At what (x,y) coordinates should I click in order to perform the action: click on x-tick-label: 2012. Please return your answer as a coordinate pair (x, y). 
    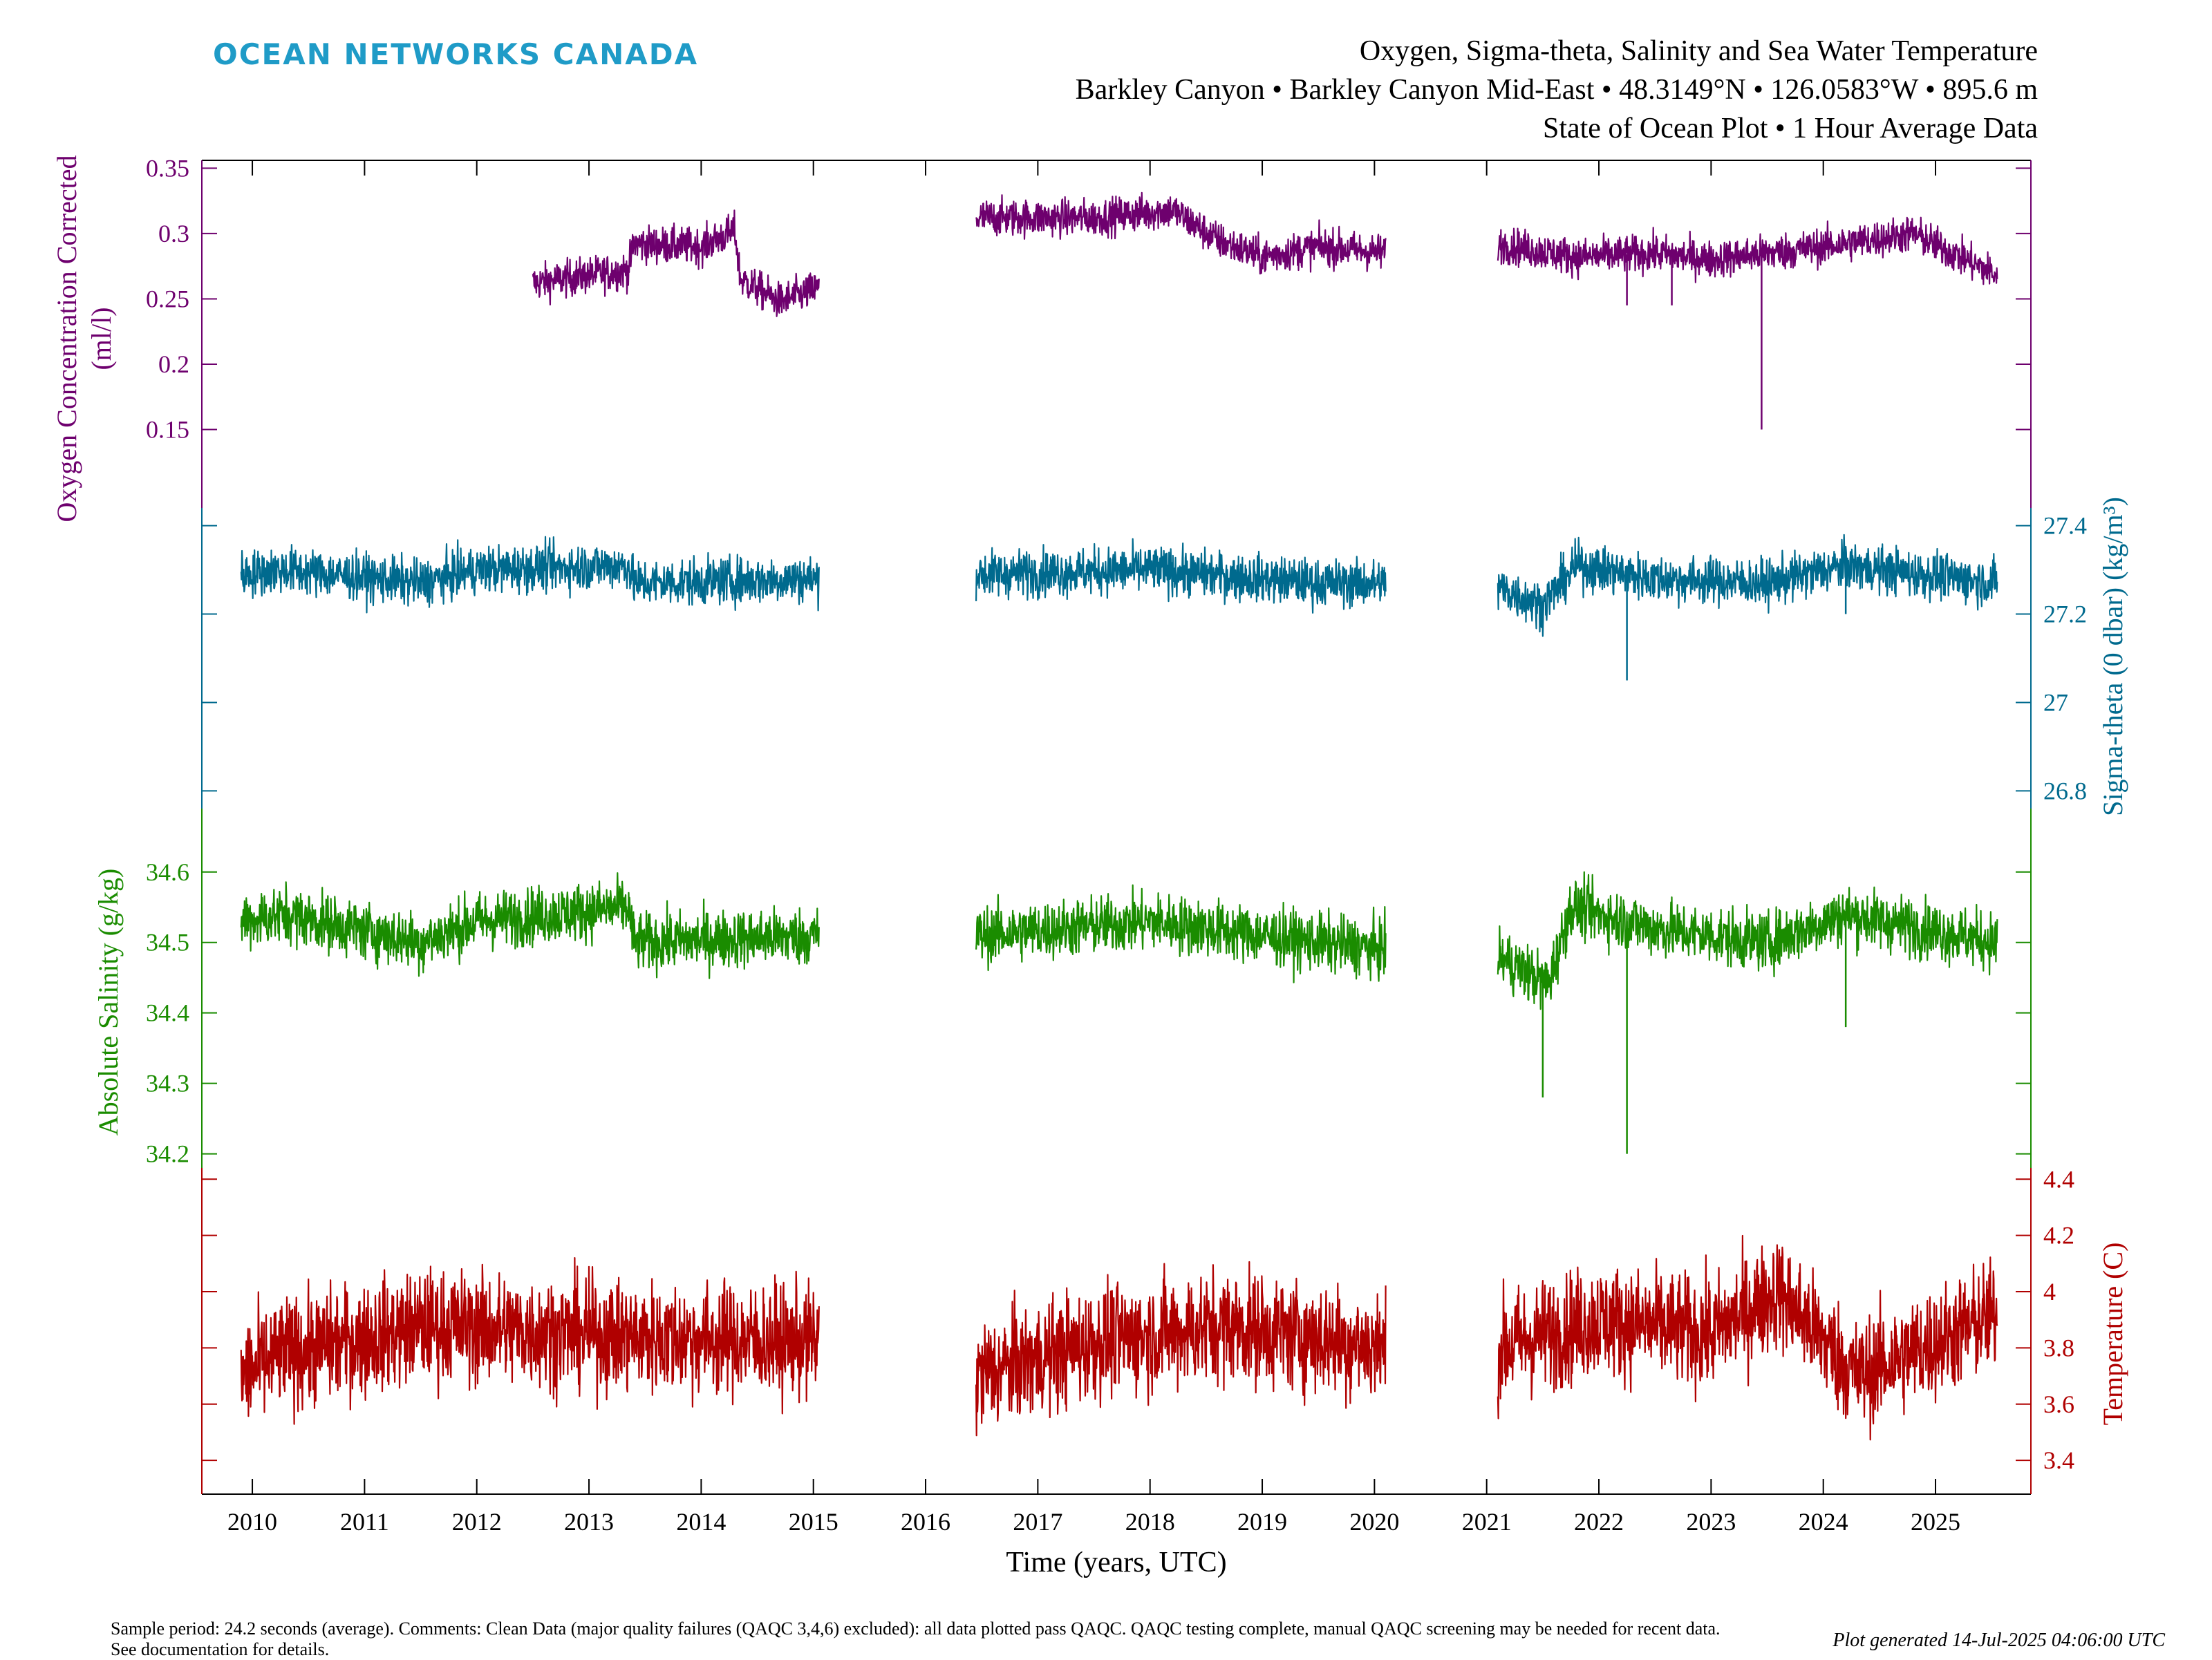
    Looking at the image, I should click on (477, 1522).